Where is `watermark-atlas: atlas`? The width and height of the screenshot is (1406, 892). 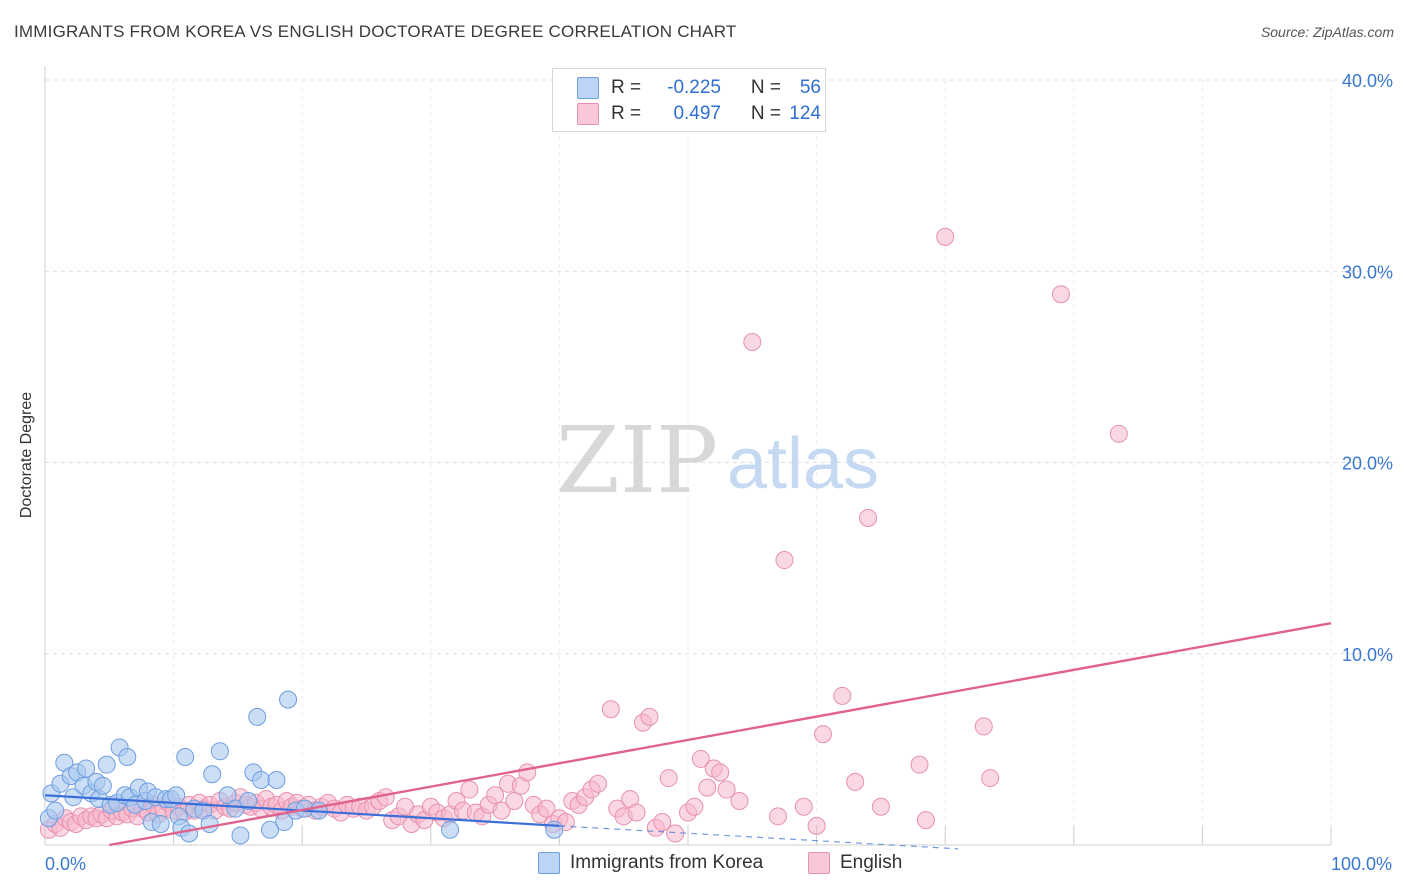 watermark-atlas: atlas is located at coordinates (803, 464).